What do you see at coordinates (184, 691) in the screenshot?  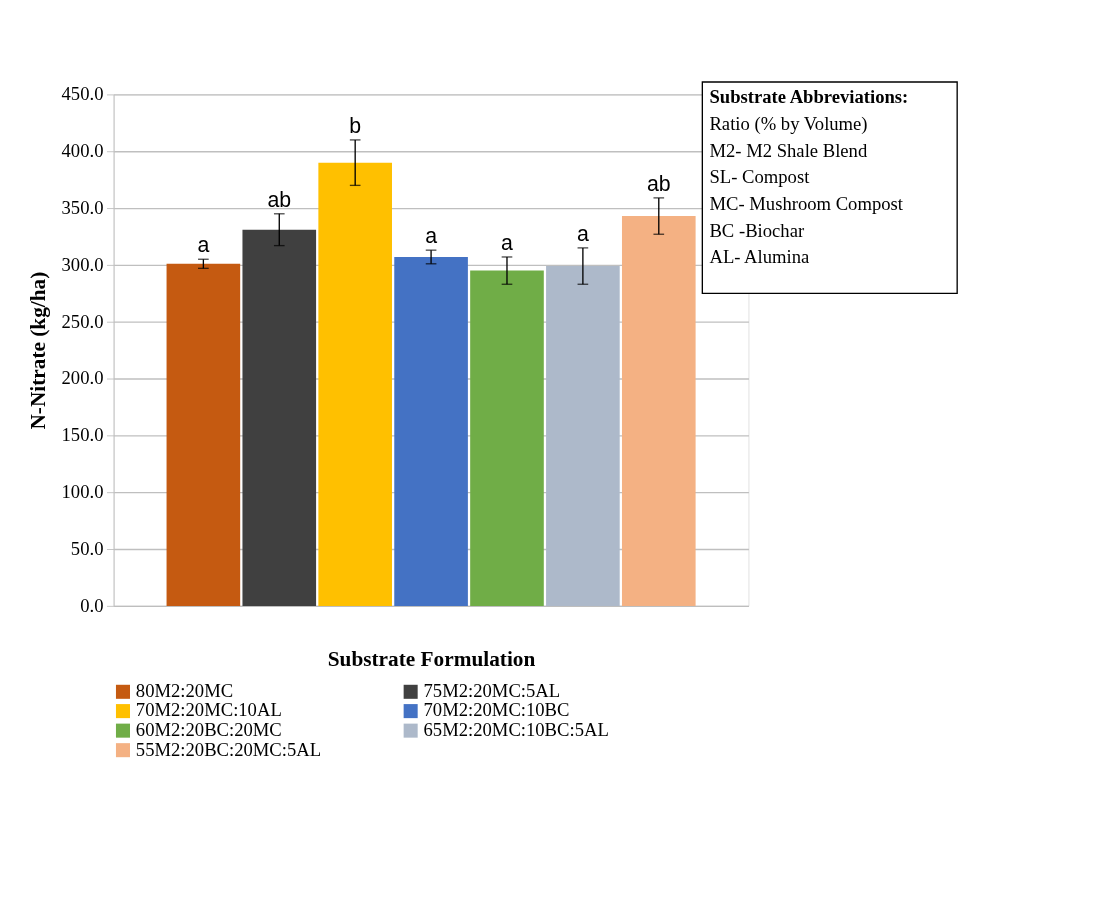 I see `legend-label: 80M2:20MC` at bounding box center [184, 691].